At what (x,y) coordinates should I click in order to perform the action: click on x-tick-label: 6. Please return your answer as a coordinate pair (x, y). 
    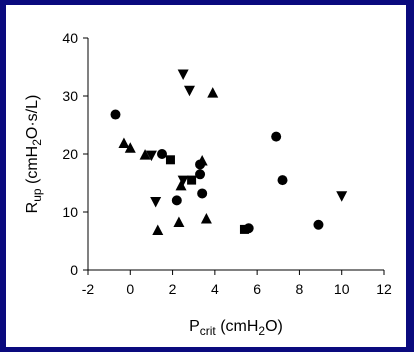
    Looking at the image, I should click on (257, 289).